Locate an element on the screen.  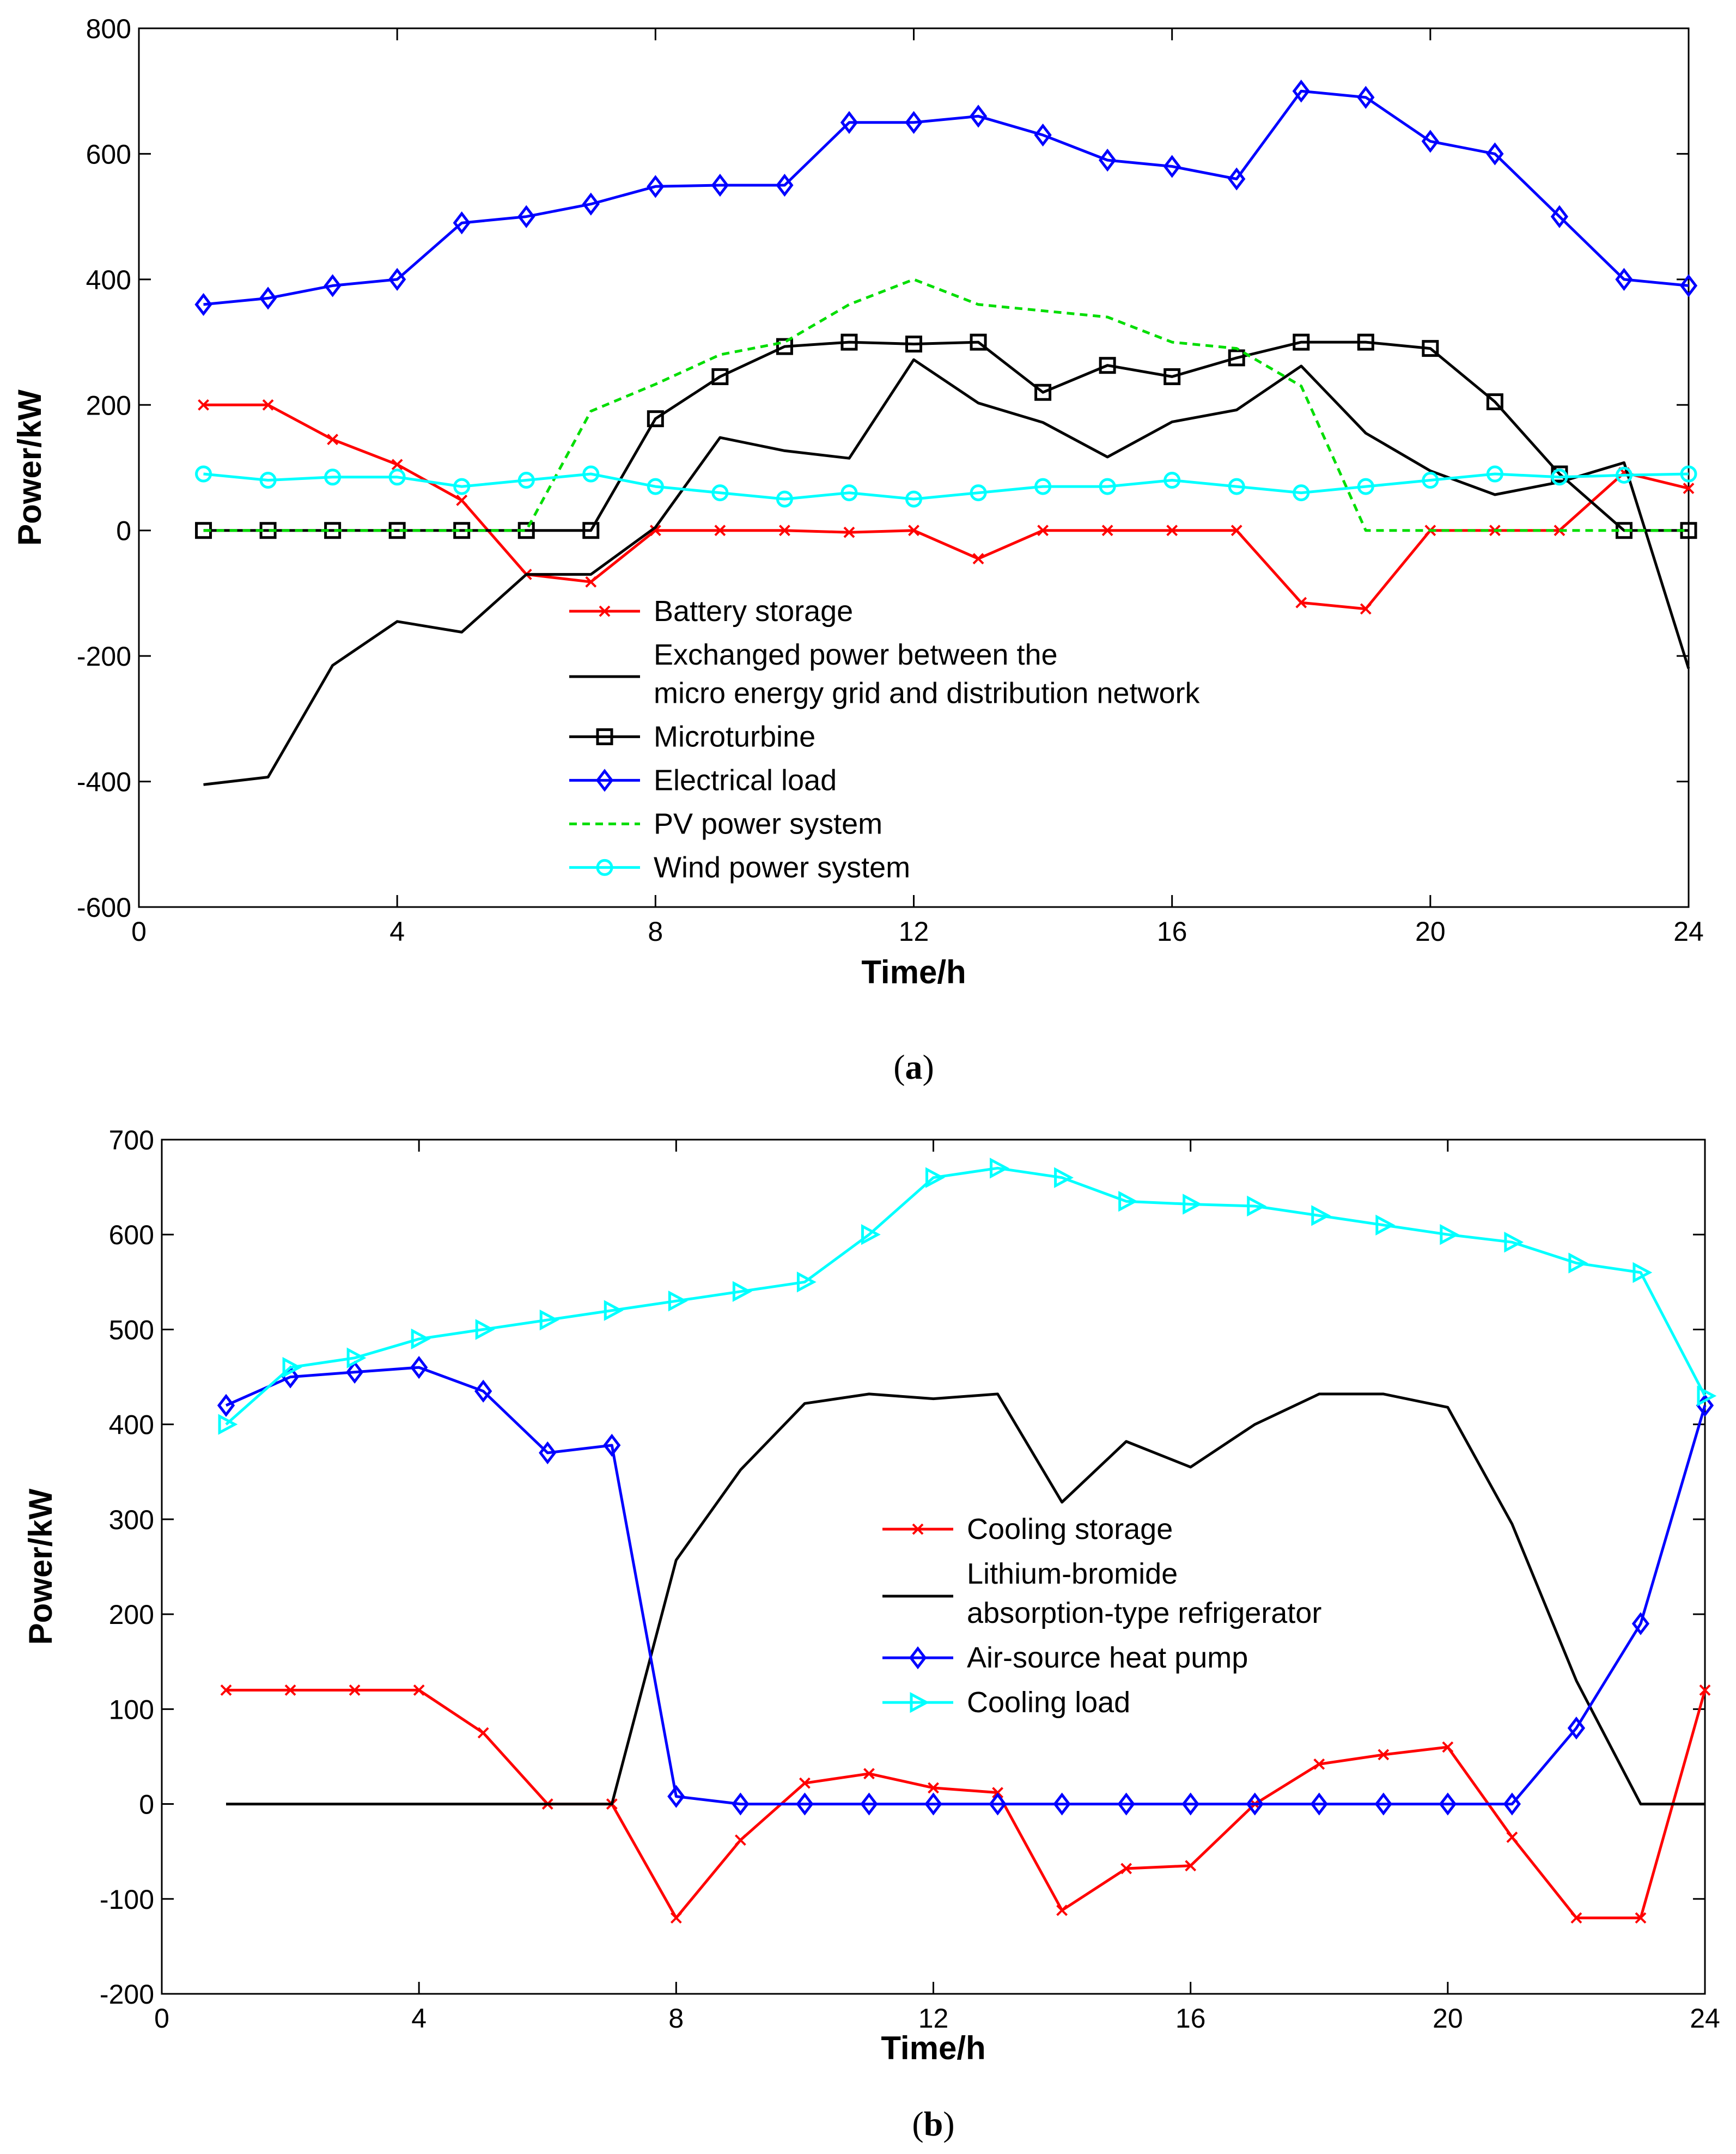
panel-caption-b: (b) is located at coordinates (933, 2123).